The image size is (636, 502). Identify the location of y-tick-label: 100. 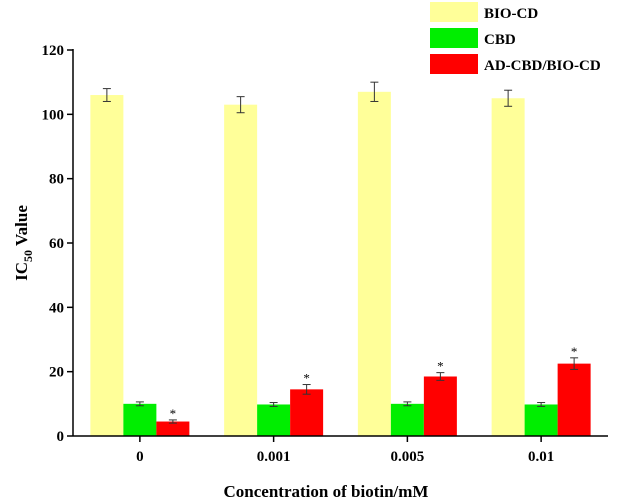
(53, 115).